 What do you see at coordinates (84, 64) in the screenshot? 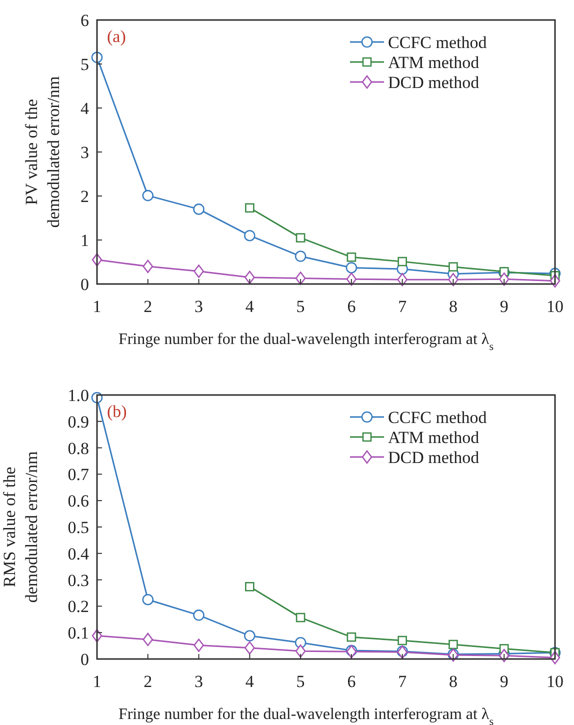
I see `y-tick-label: 5` at bounding box center [84, 64].